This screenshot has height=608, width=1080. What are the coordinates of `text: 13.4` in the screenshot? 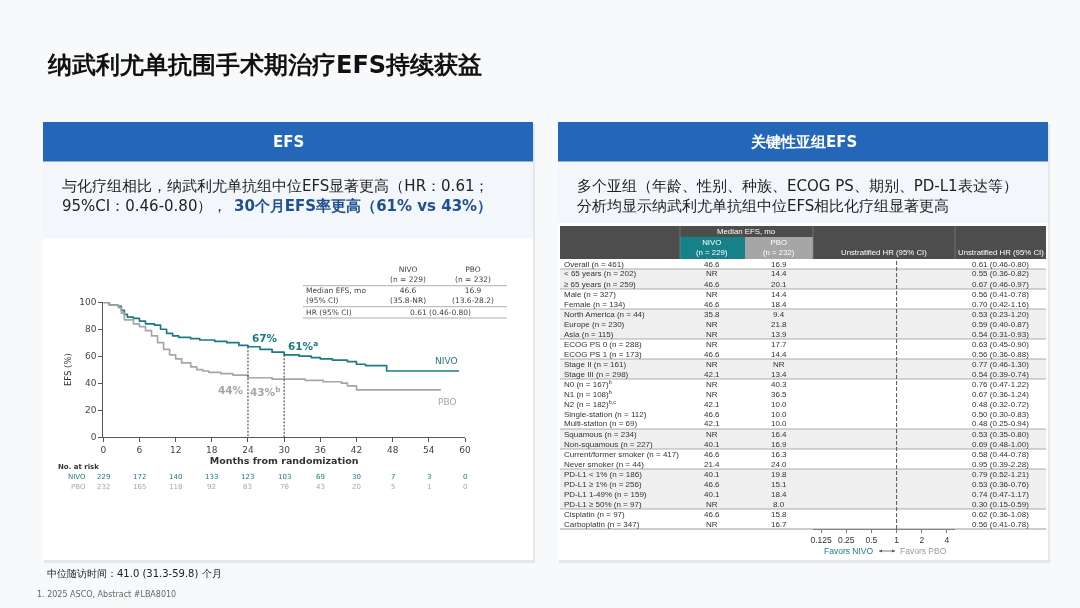 It's located at (779, 374).